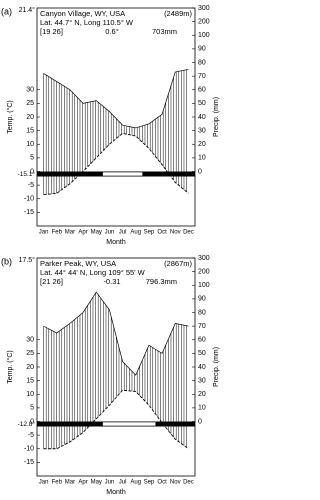 This screenshot has width=320, height=500. What do you see at coordinates (6, 11) in the screenshot?
I see `panel-label: (a)` at bounding box center [6, 11].